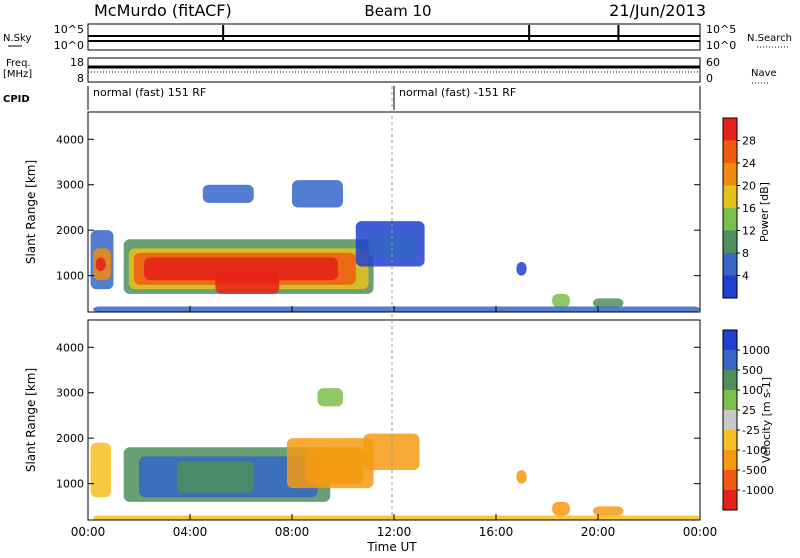  What do you see at coordinates (391, 547) in the screenshot?
I see `x-axis-label: Time UT` at bounding box center [391, 547].